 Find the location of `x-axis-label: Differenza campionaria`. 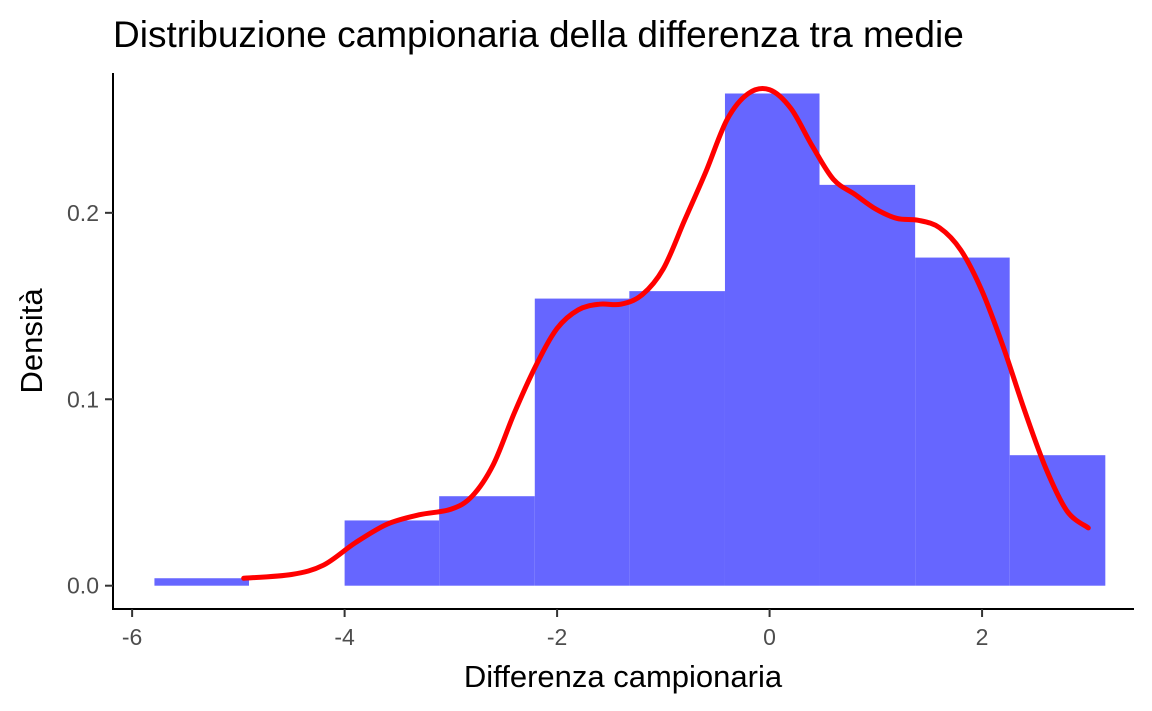

x-axis-label: Differenza campionaria is located at coordinates (623, 676).